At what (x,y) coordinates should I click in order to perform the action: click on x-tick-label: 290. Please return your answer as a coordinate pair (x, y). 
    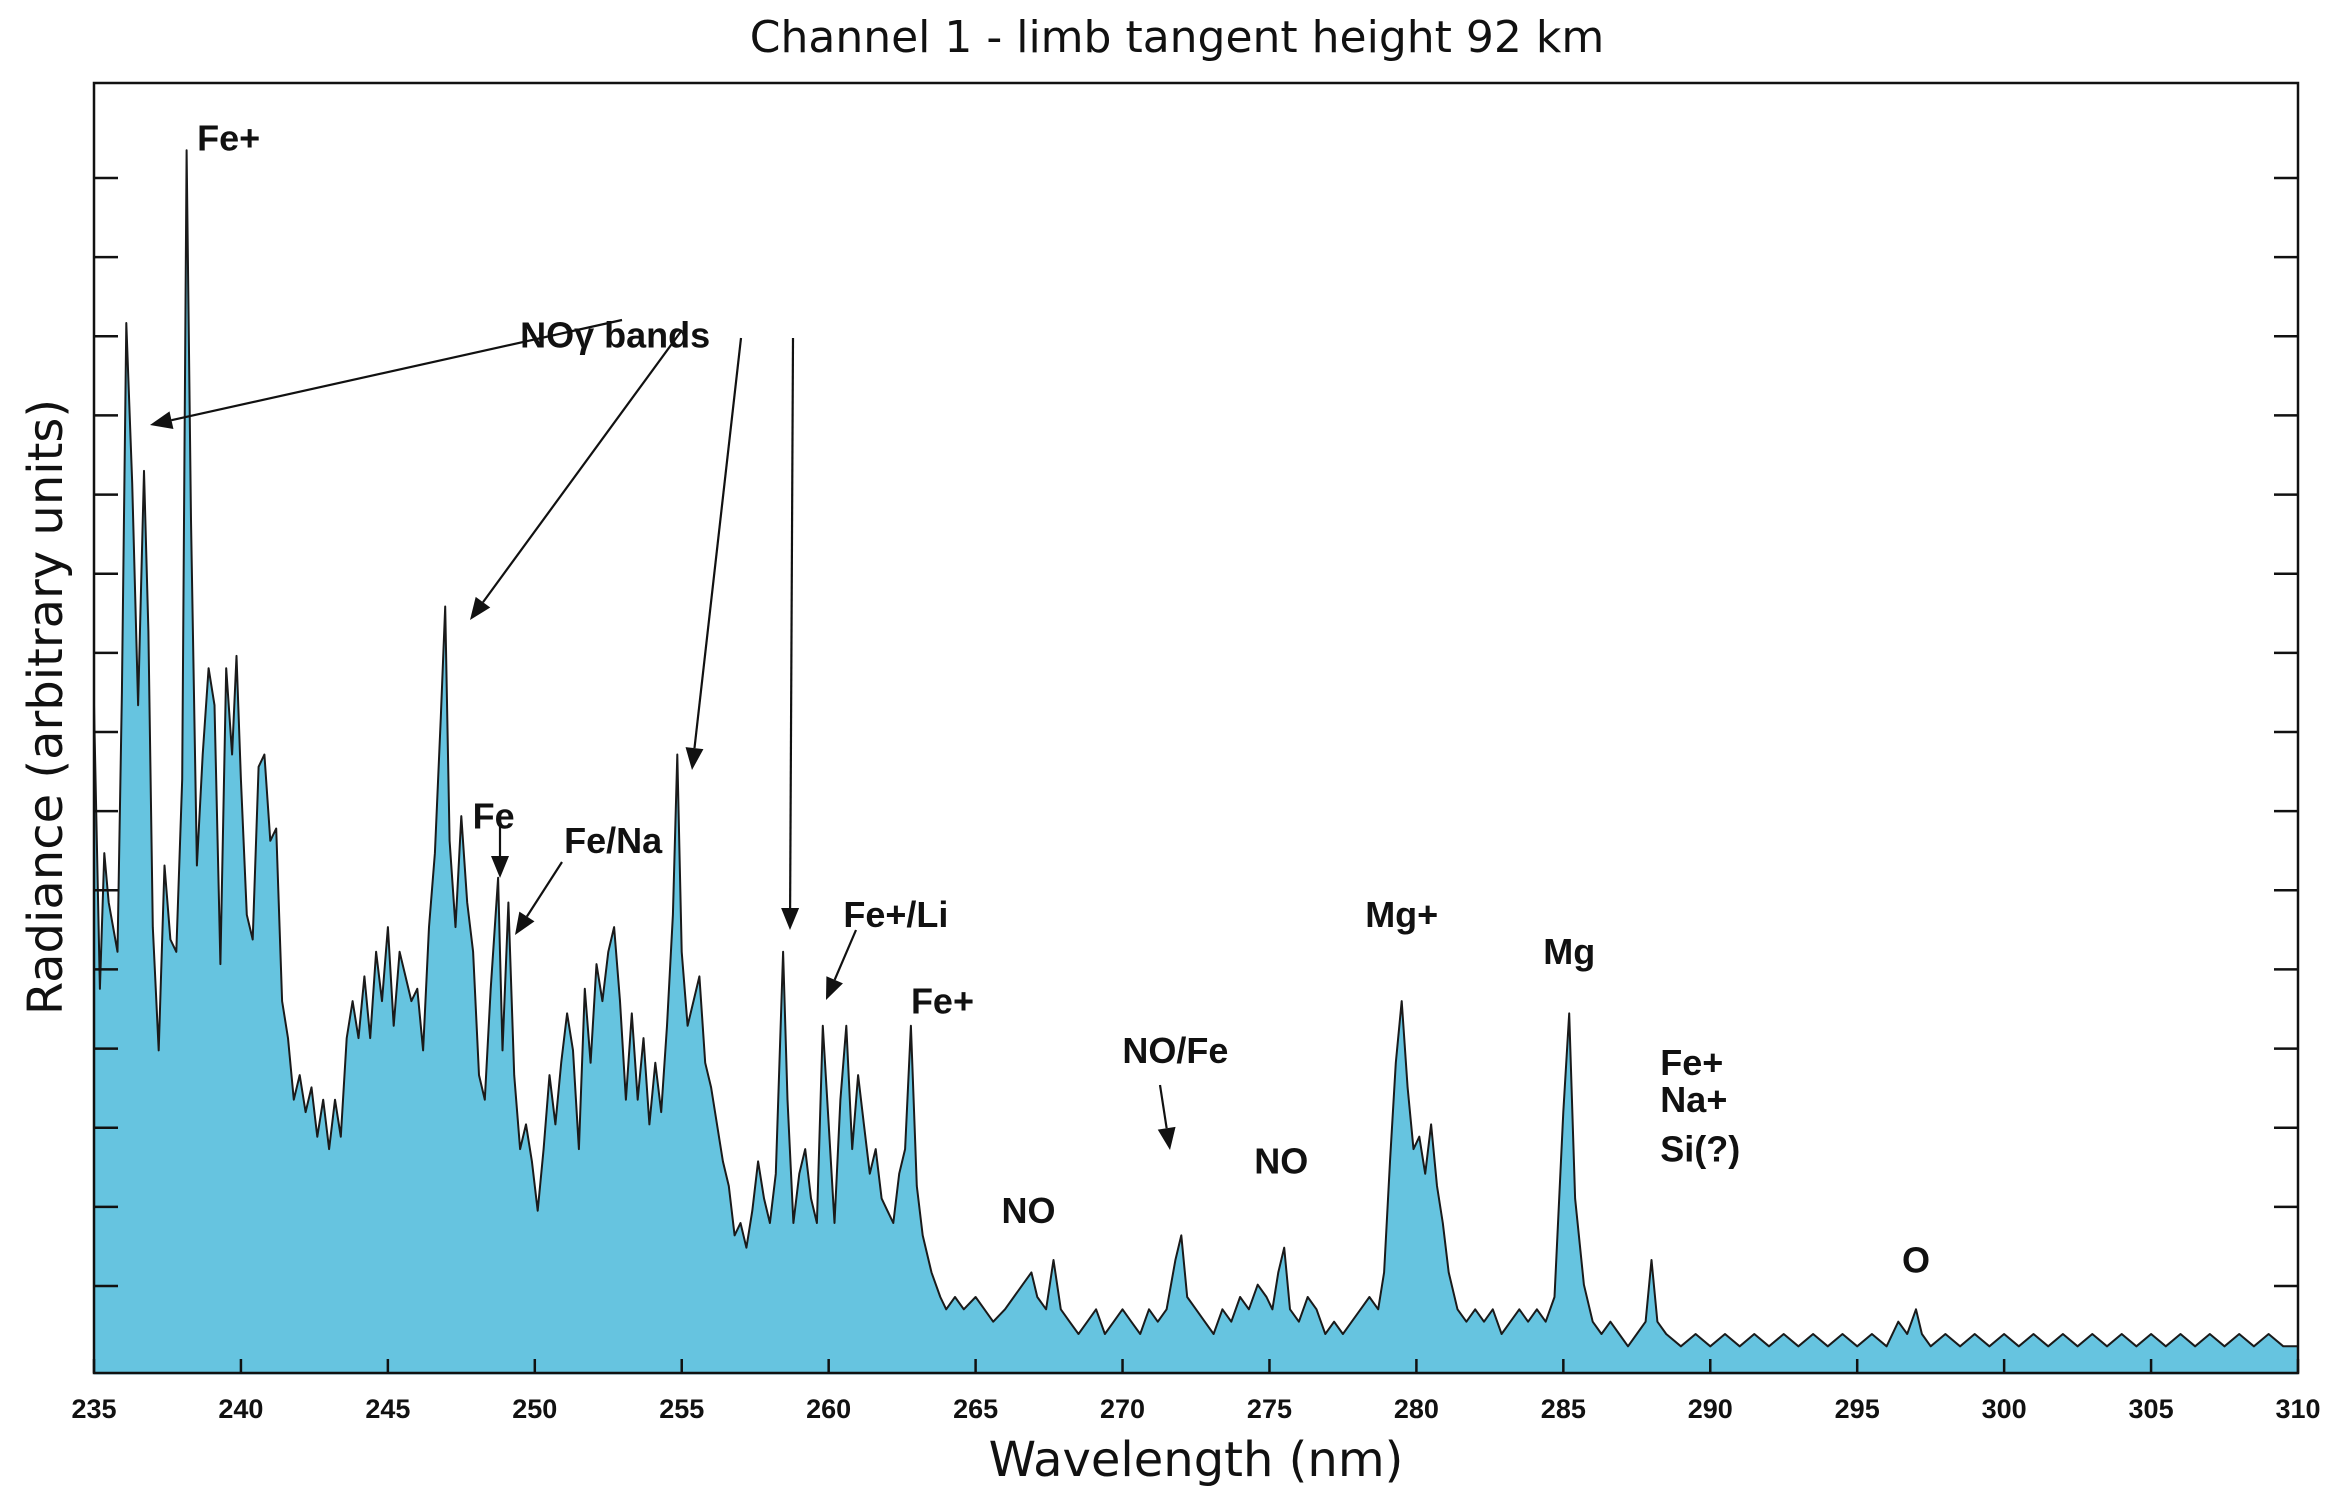
    Looking at the image, I should click on (1710, 1409).